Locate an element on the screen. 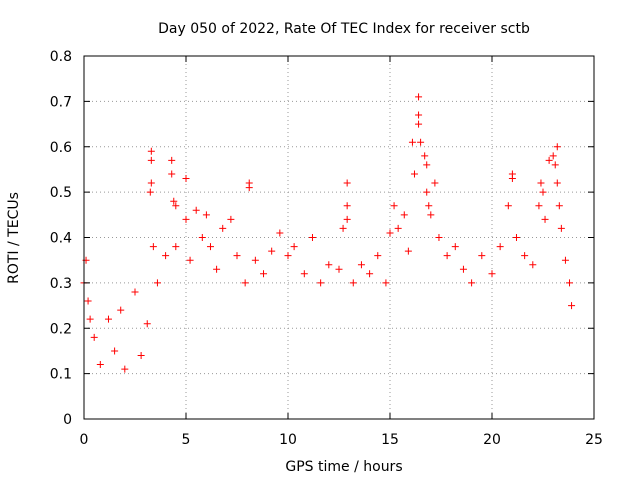 The image size is (640, 480). x-tick-label: 10 is located at coordinates (288, 440).